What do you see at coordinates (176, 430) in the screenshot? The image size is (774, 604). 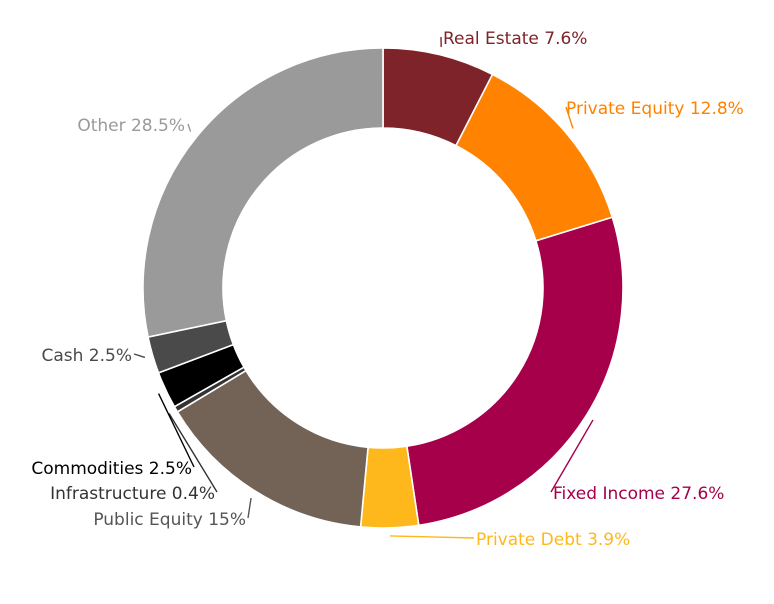 I see `leader-commodities` at bounding box center [176, 430].